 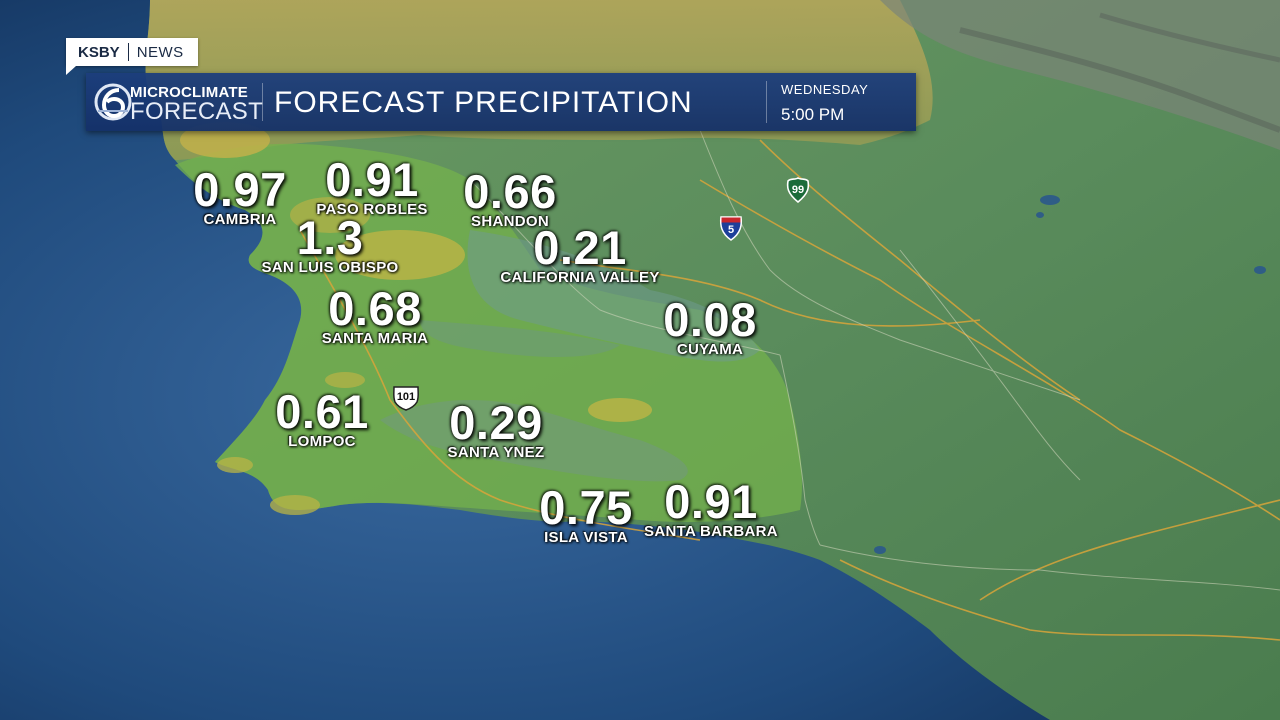 I want to click on microclimate-logo: MICROCLIMATE FORECAST, so click(x=177, y=102).